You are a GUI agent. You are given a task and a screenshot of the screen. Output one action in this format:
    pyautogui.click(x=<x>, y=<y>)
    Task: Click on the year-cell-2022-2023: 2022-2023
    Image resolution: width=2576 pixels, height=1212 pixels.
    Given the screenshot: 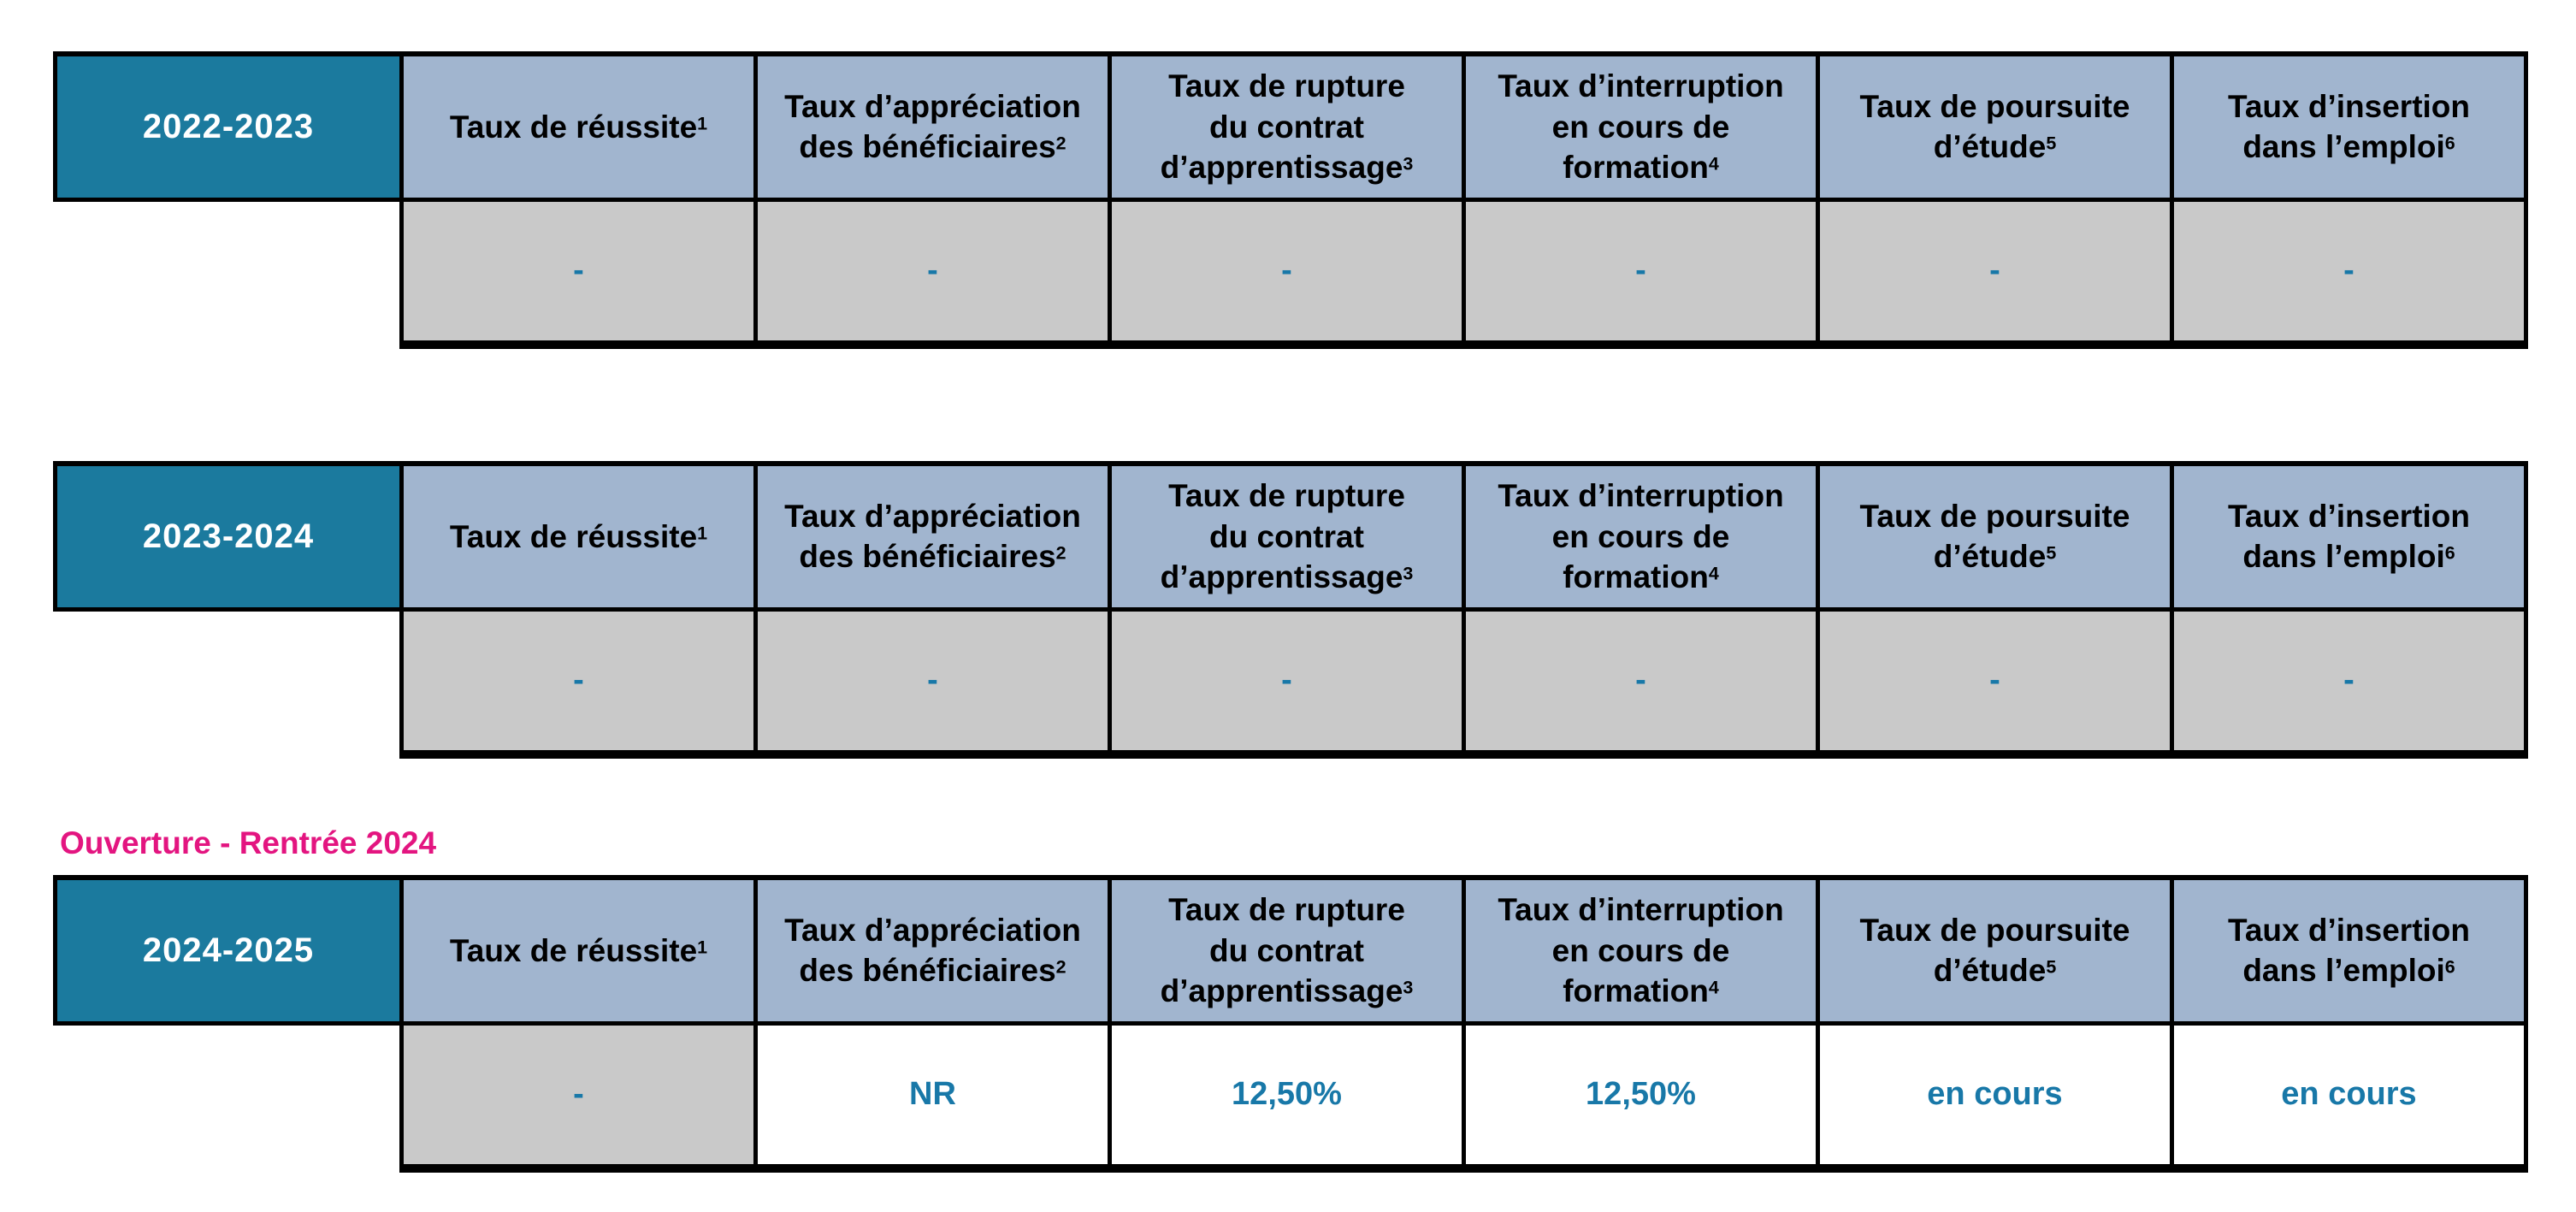 What is the action you would take?
    pyautogui.click(x=229, y=127)
    